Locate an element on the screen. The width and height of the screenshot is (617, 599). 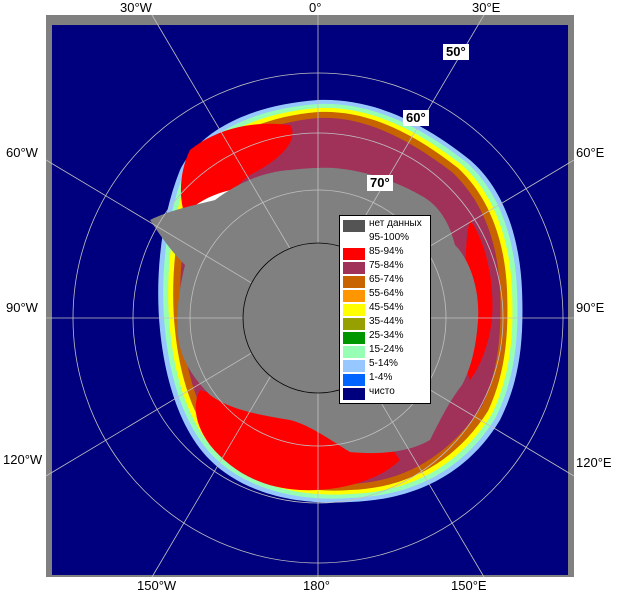
legend-item: 85-94% is located at coordinates (386, 253).